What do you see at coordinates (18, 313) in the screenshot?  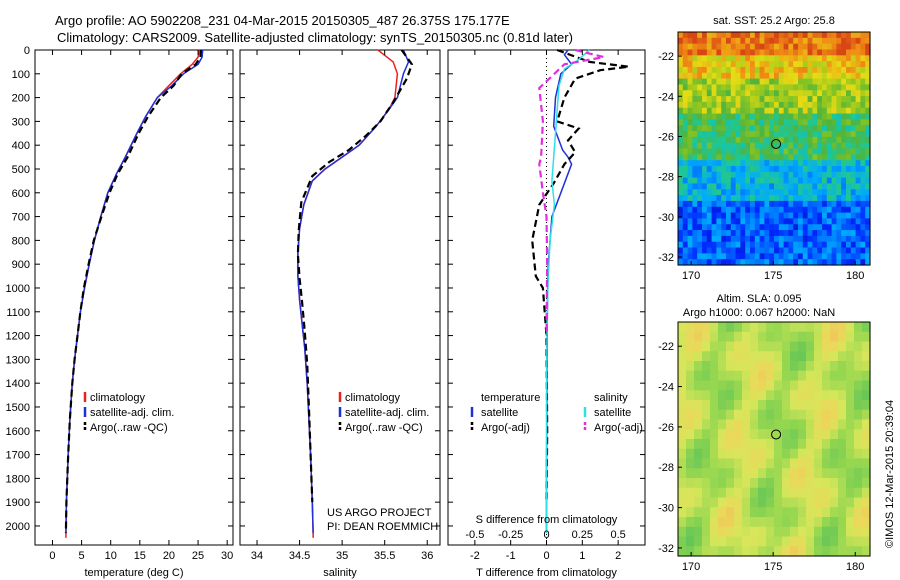 I see `y-tick-label: 1100` at bounding box center [18, 313].